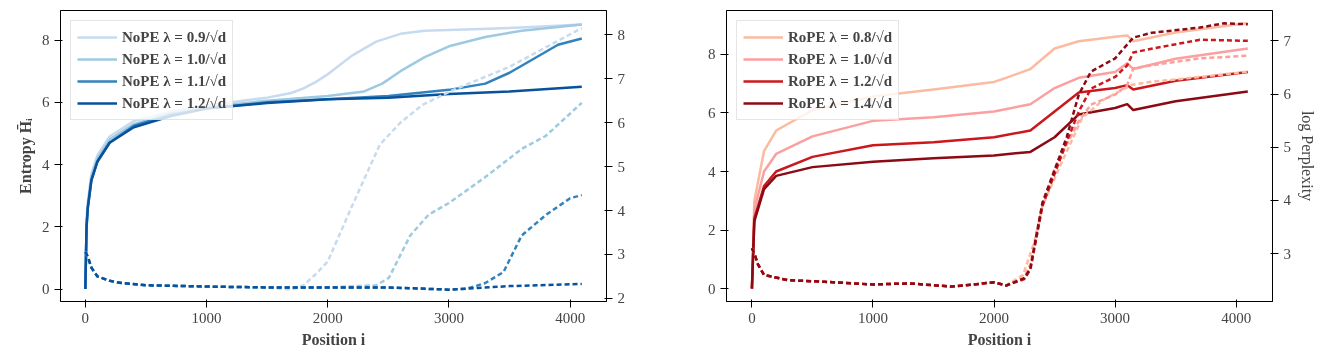  Describe the element at coordinates (25, 155) in the screenshot. I see `y-axis-title: Entropy H̄ᵢ` at that location.